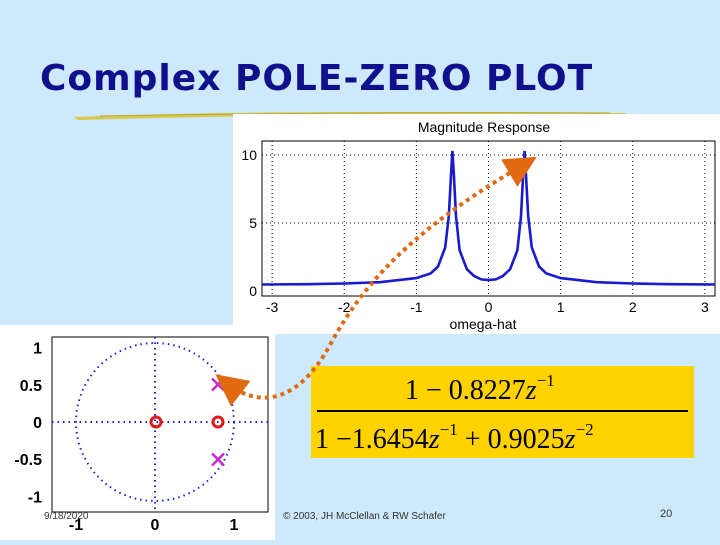 Image resolution: width=720 pixels, height=545 pixels. I want to click on tf-numerator: 1 − 0.8227z−1, so click(480, 388).